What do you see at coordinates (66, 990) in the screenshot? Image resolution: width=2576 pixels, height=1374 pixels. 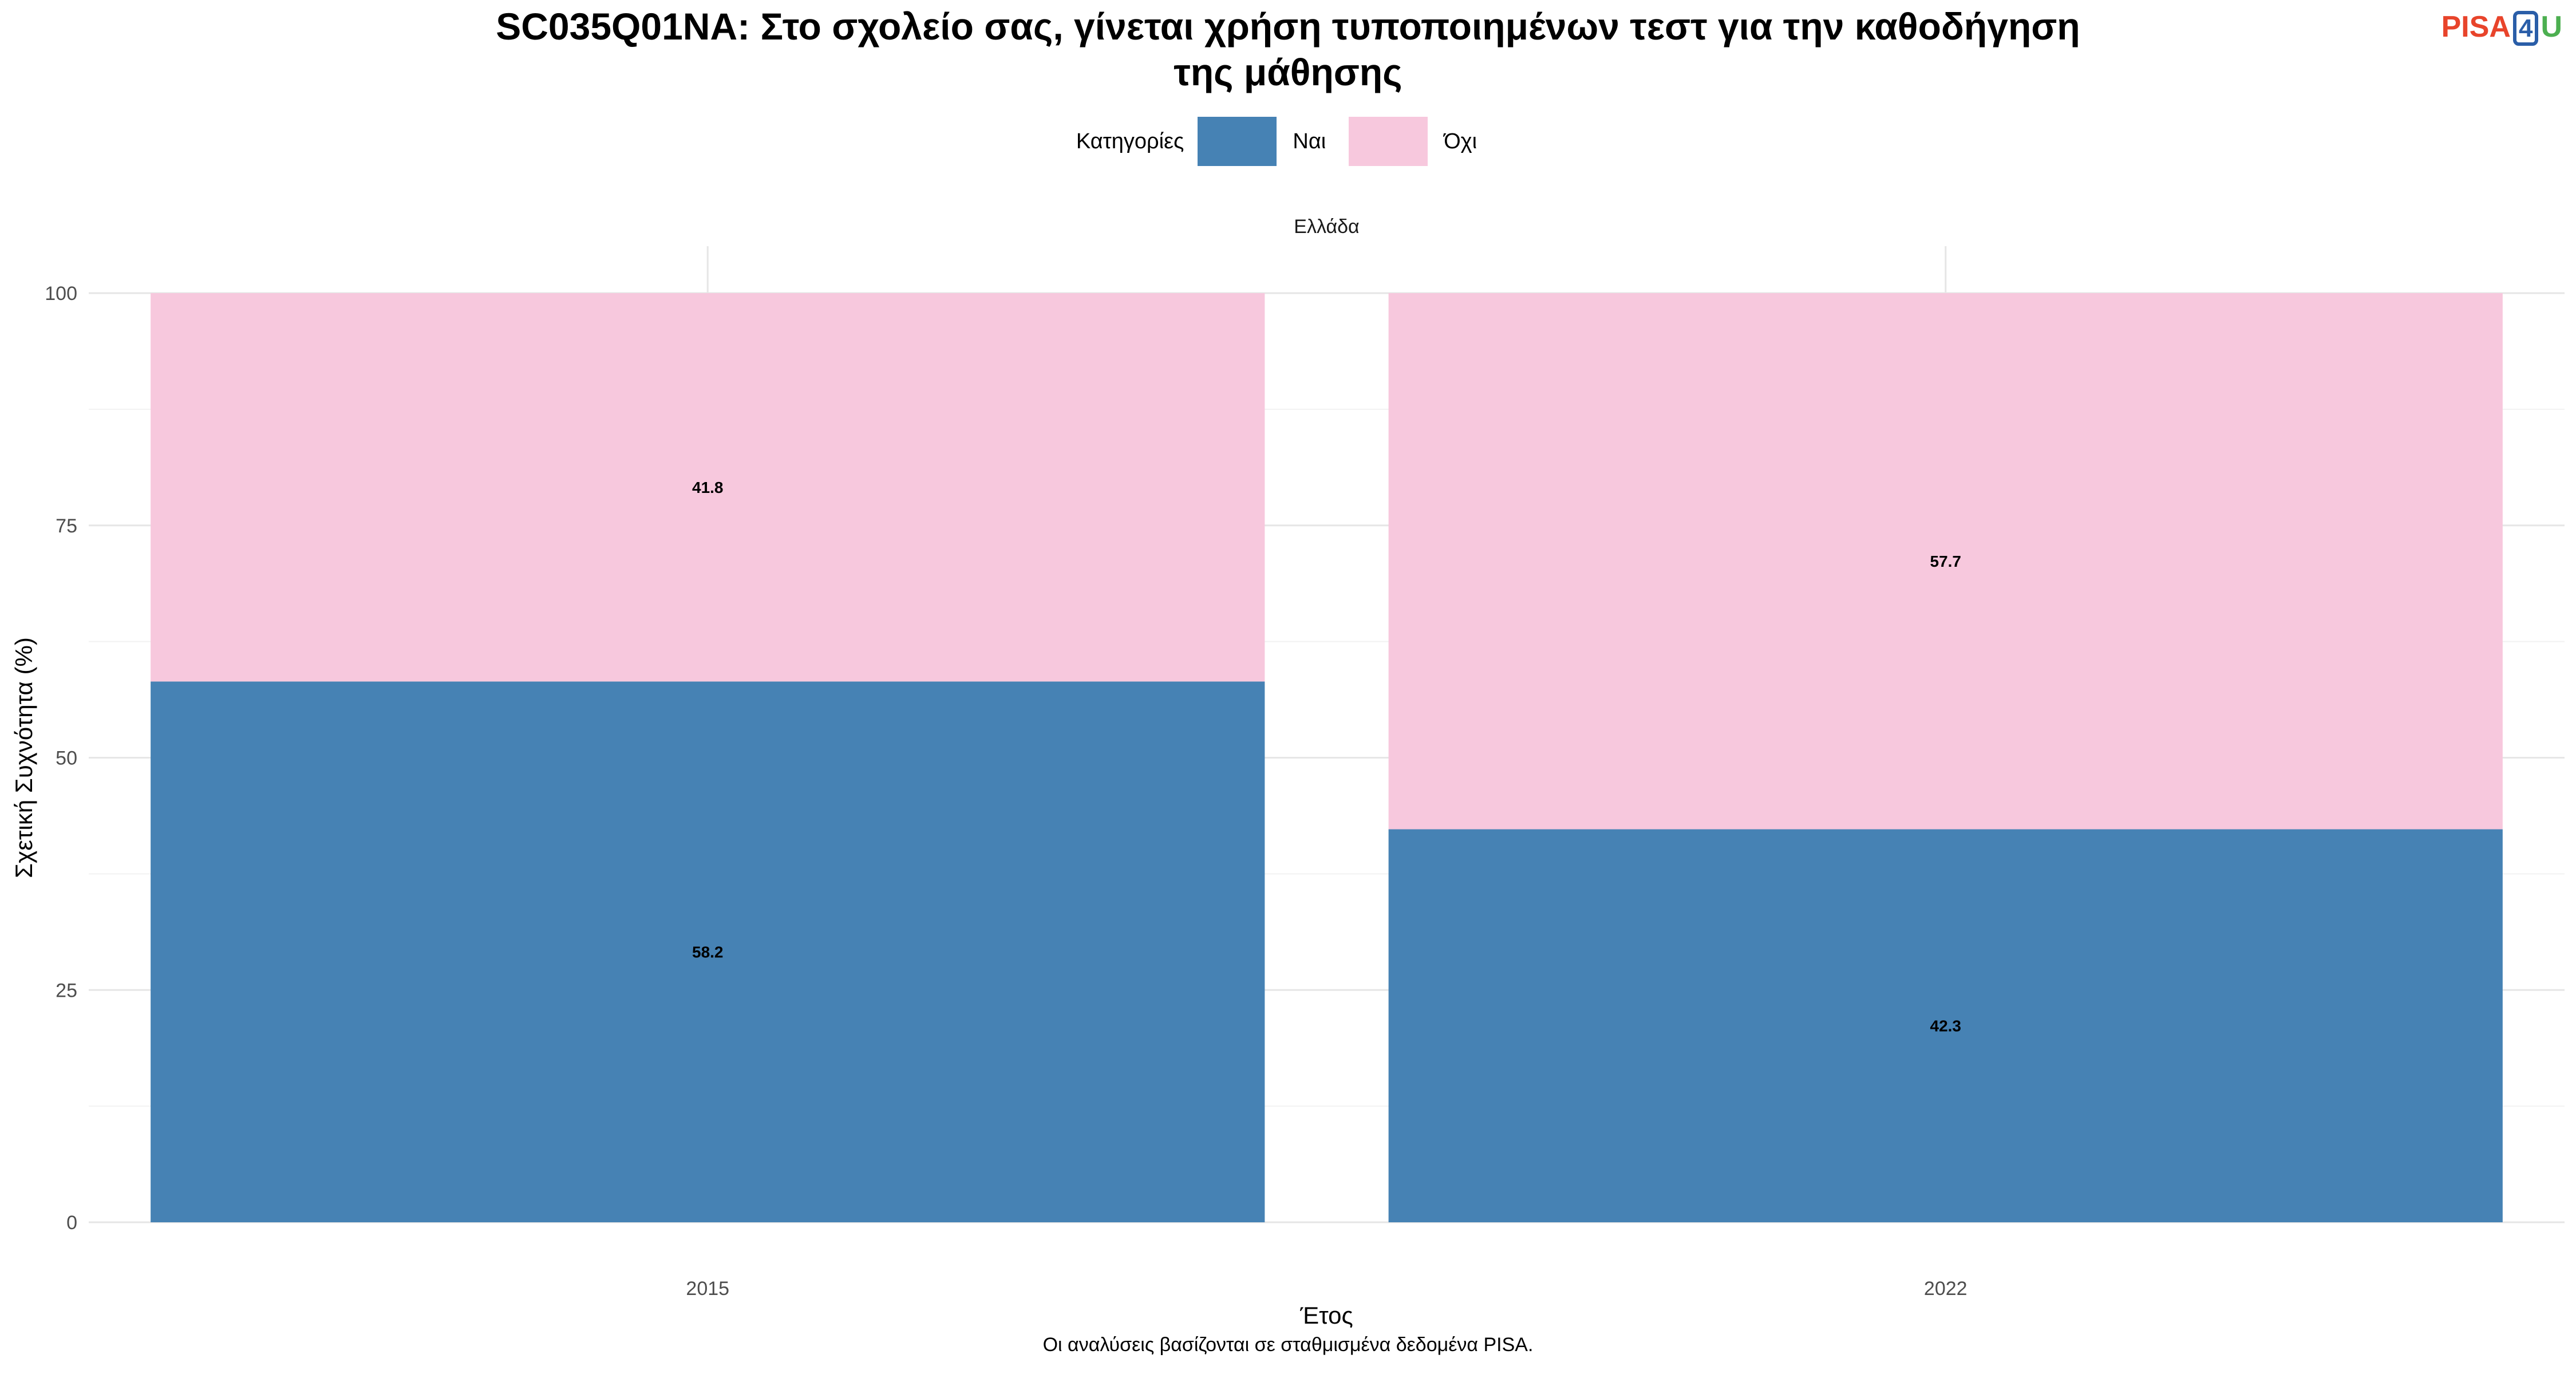 I see `y-tick-label: 25` at bounding box center [66, 990].